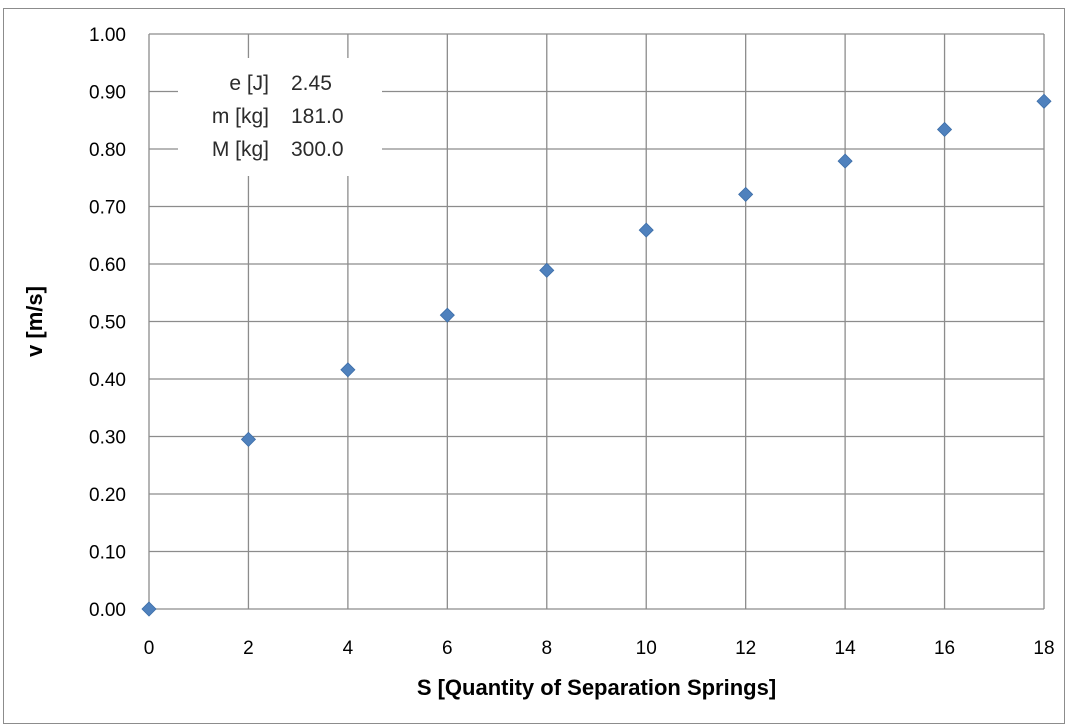  Describe the element at coordinates (107, 610) in the screenshot. I see `y-tick-label: 0.00` at that location.